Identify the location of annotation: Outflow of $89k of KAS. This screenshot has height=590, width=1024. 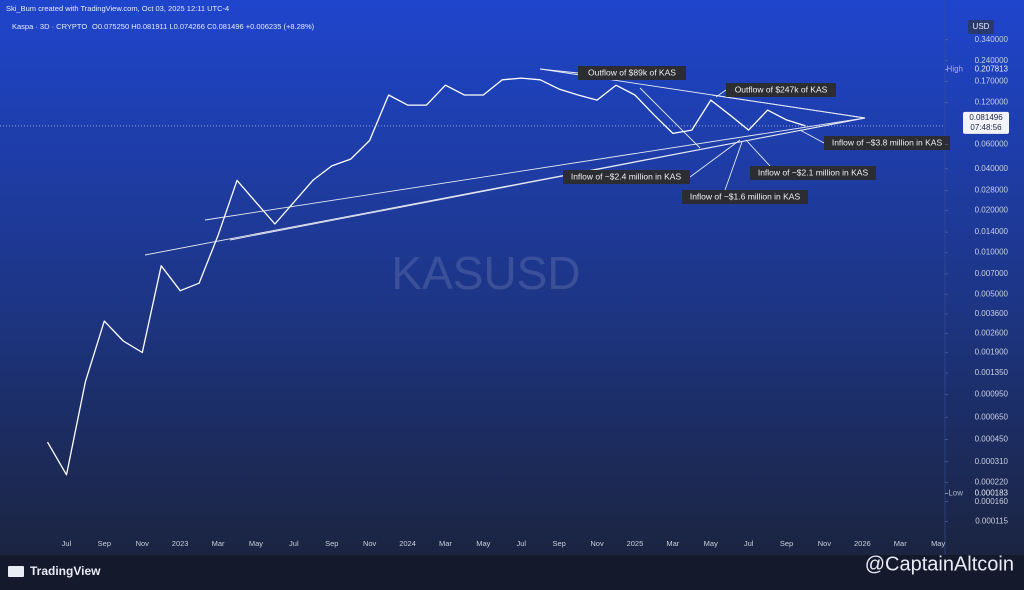
(612, 73).